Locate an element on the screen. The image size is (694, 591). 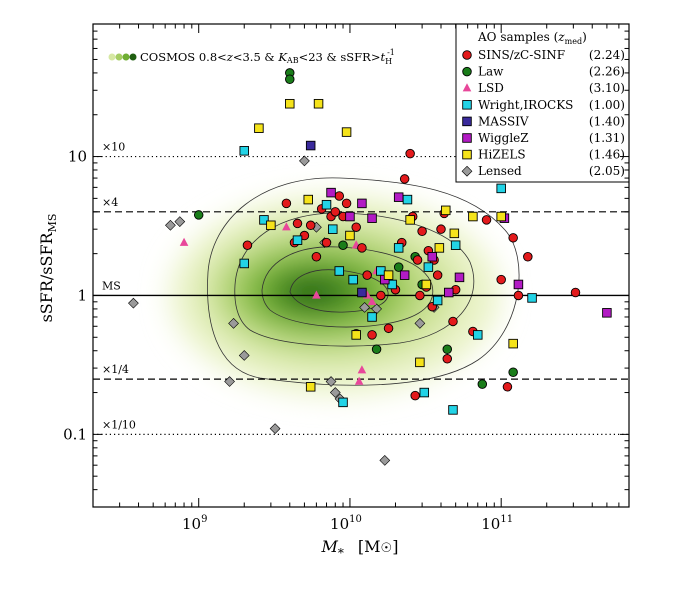
x-tick-label: 1011 is located at coordinates (497, 523).